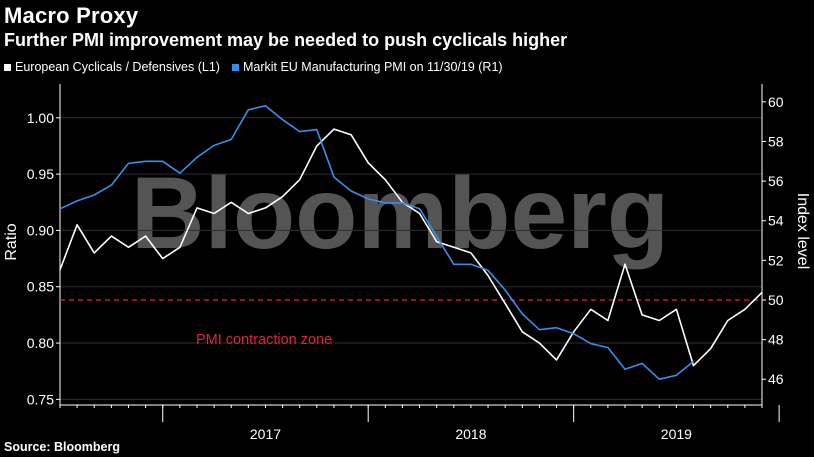 This screenshot has height=457, width=814. I want to click on x-axis-year-label: 2018, so click(470, 434).